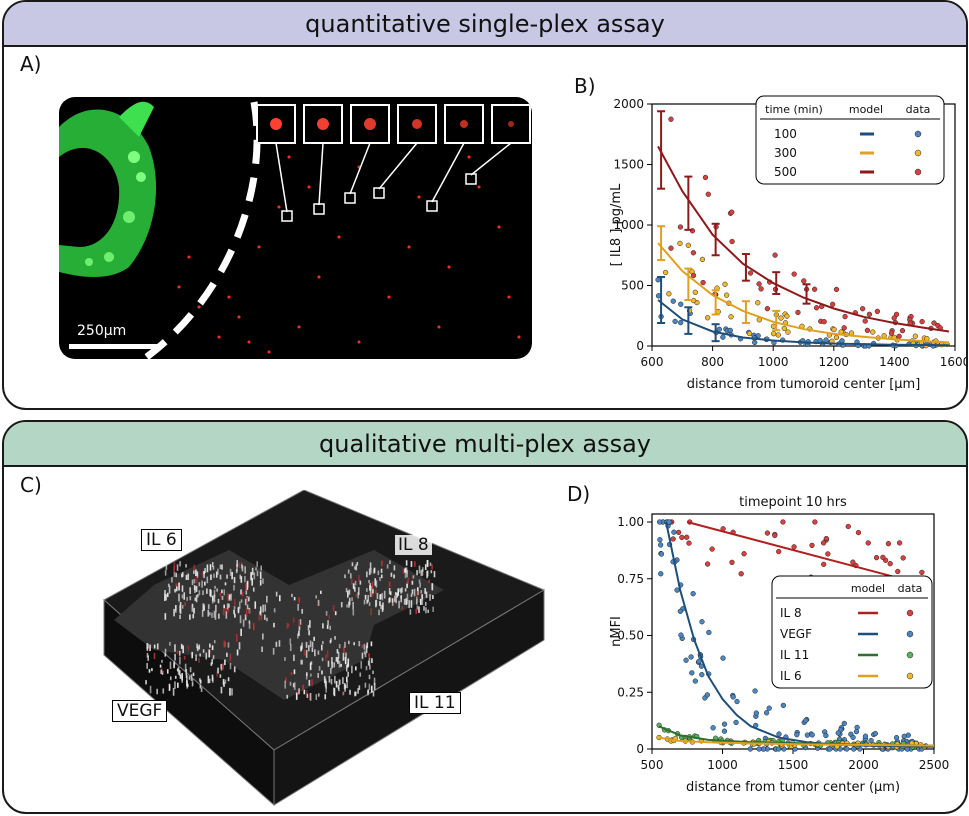 This screenshot has width=969, height=816. What do you see at coordinates (850, 140) in the screenshot?
I see `legend-box` at bounding box center [850, 140].